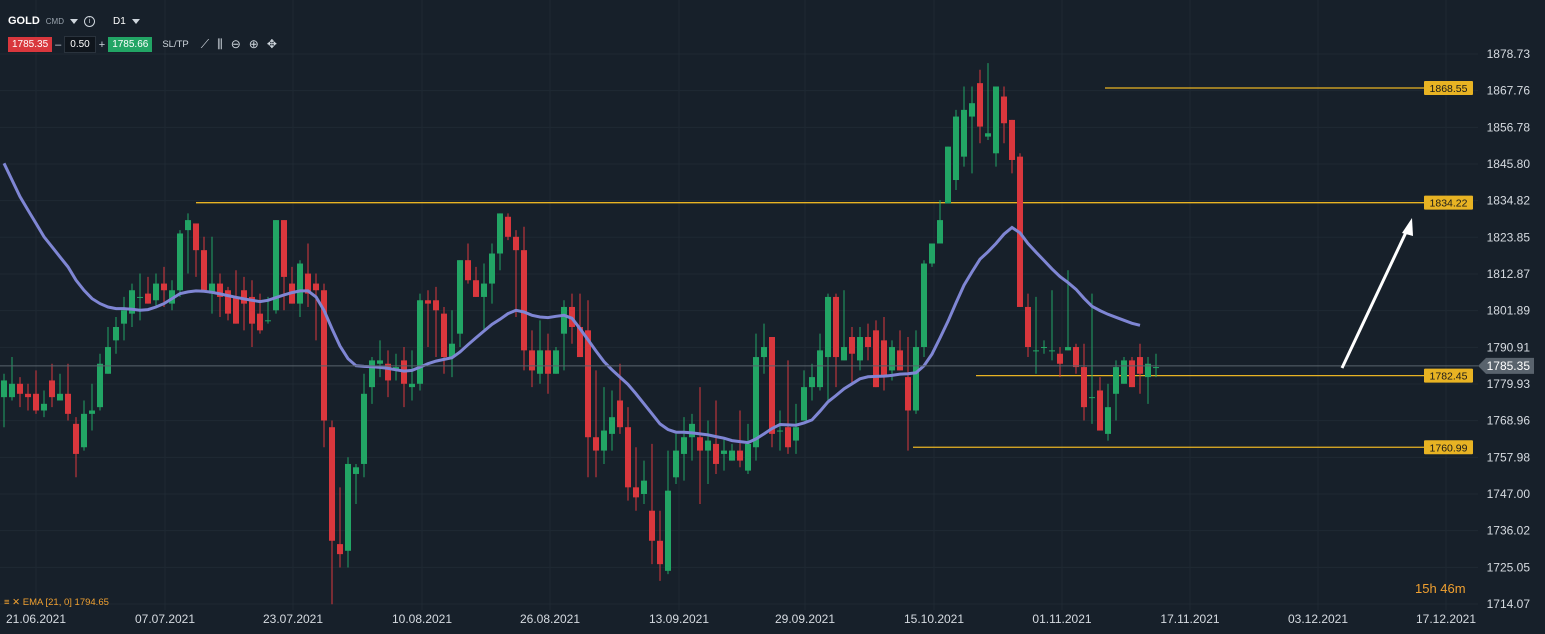 Image resolution: width=1545 pixels, height=634 pixels. What do you see at coordinates (119, 21) in the screenshot?
I see `timeframe-selector: D1` at bounding box center [119, 21].